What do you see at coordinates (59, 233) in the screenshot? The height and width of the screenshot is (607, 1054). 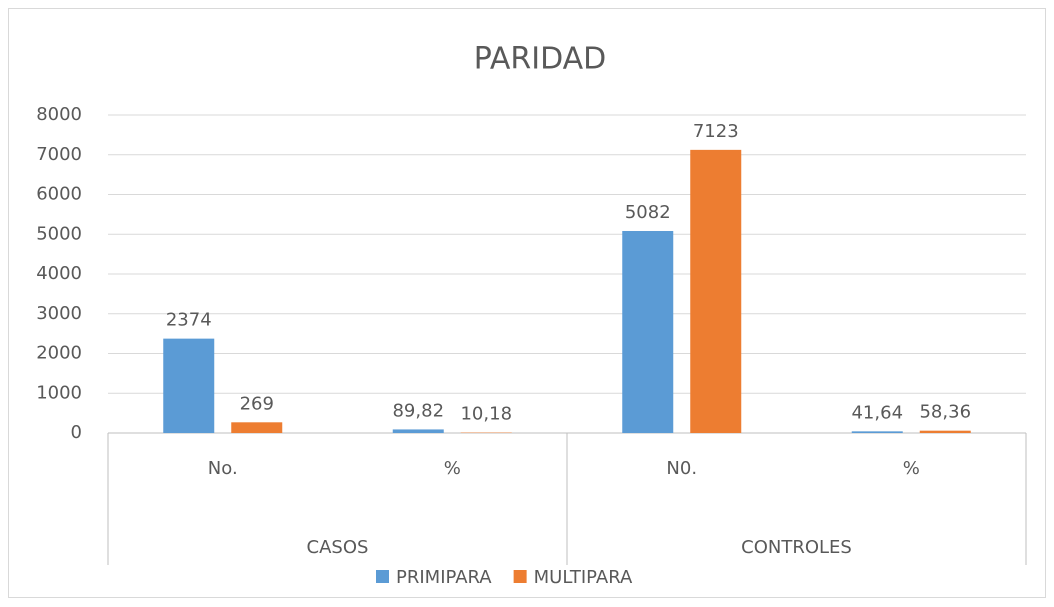 I see `y-tick-label: 5000` at bounding box center [59, 233].